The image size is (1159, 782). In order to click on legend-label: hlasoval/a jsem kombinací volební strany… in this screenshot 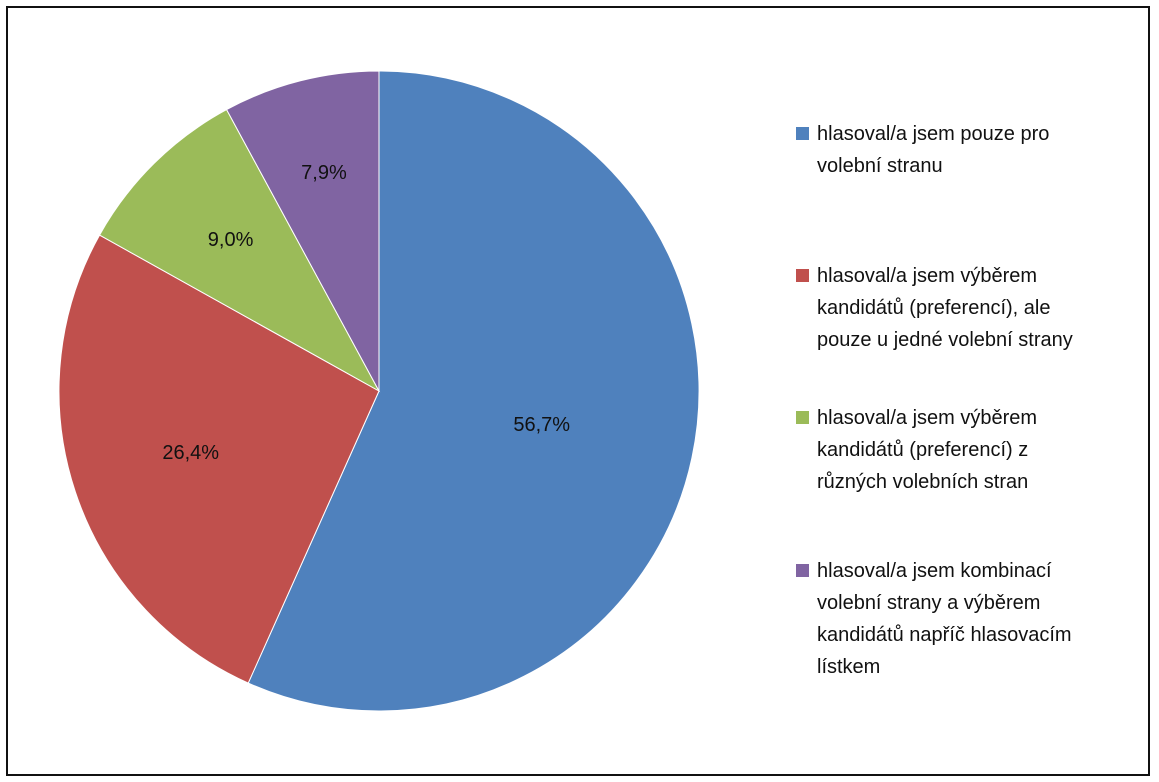, I will do `click(944, 619)`.